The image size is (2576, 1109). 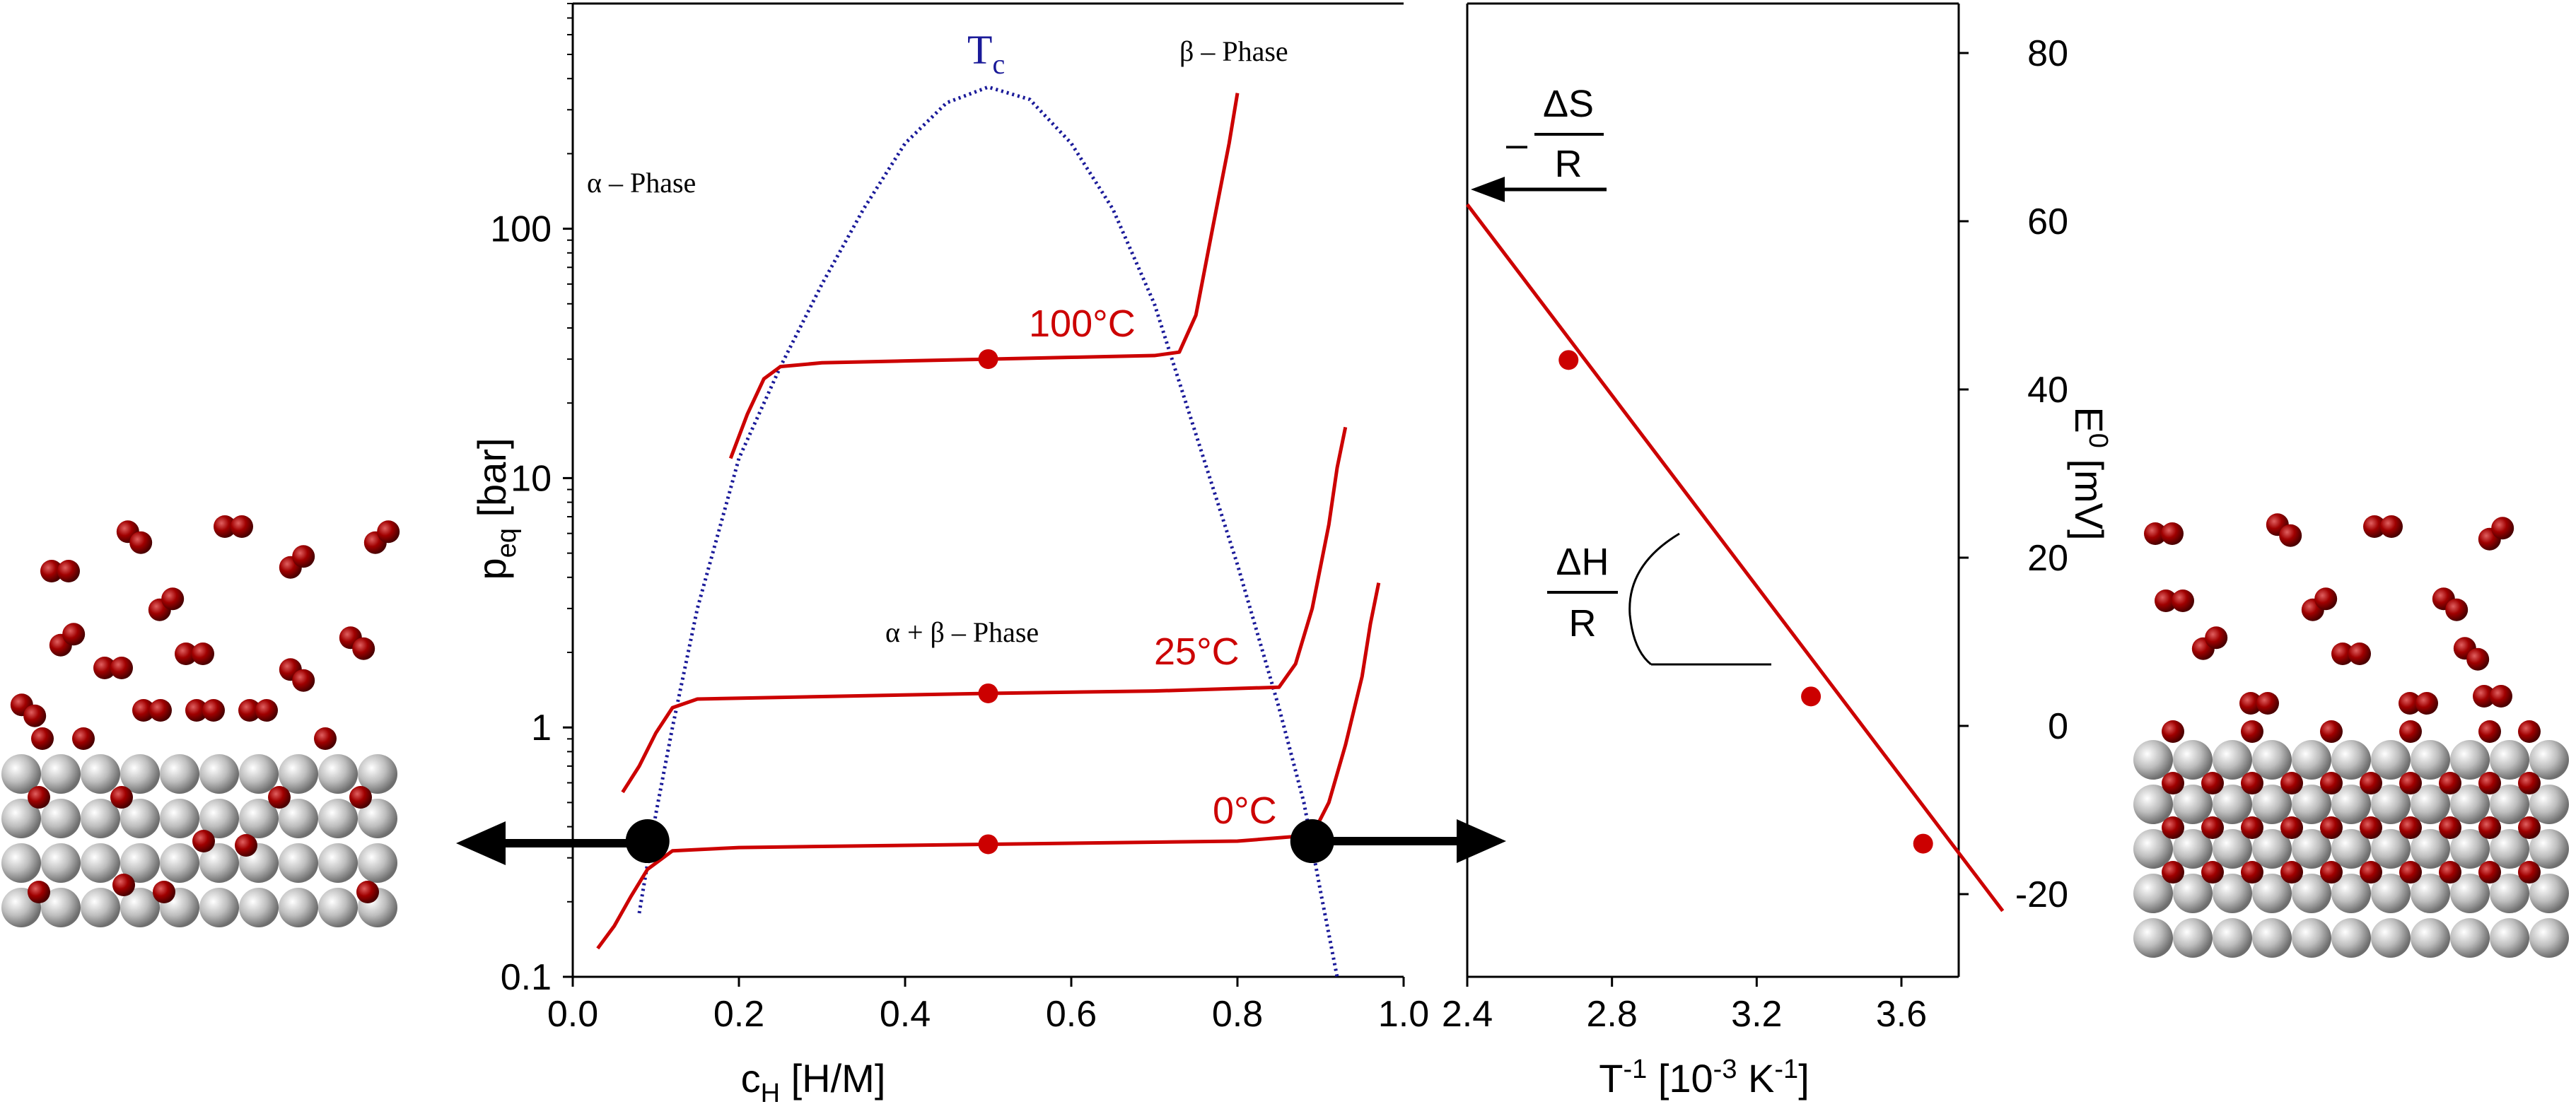 I want to click on entropy-arrow-head, so click(x=1488, y=190).